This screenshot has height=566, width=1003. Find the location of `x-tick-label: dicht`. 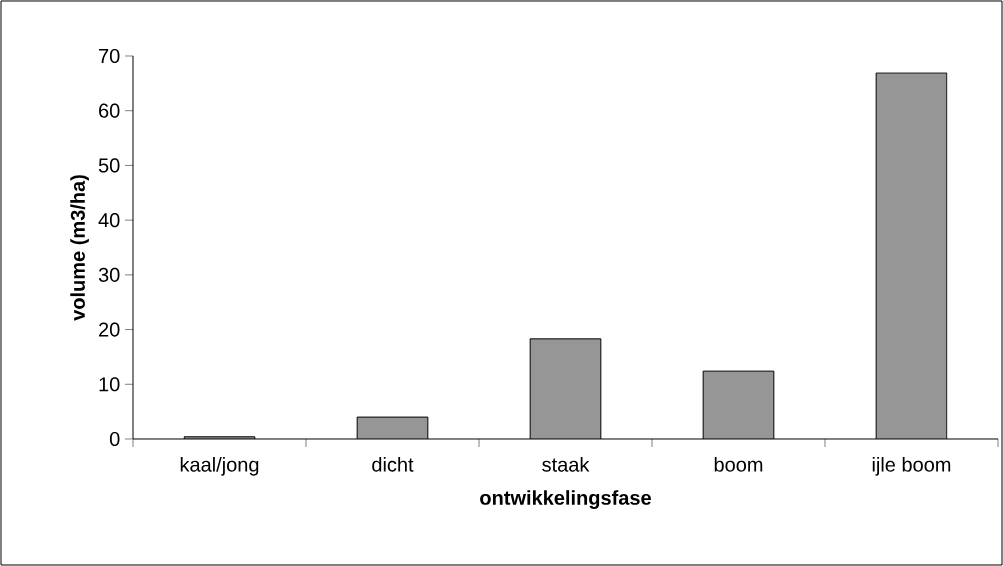

x-tick-label: dicht is located at coordinates (393, 464).